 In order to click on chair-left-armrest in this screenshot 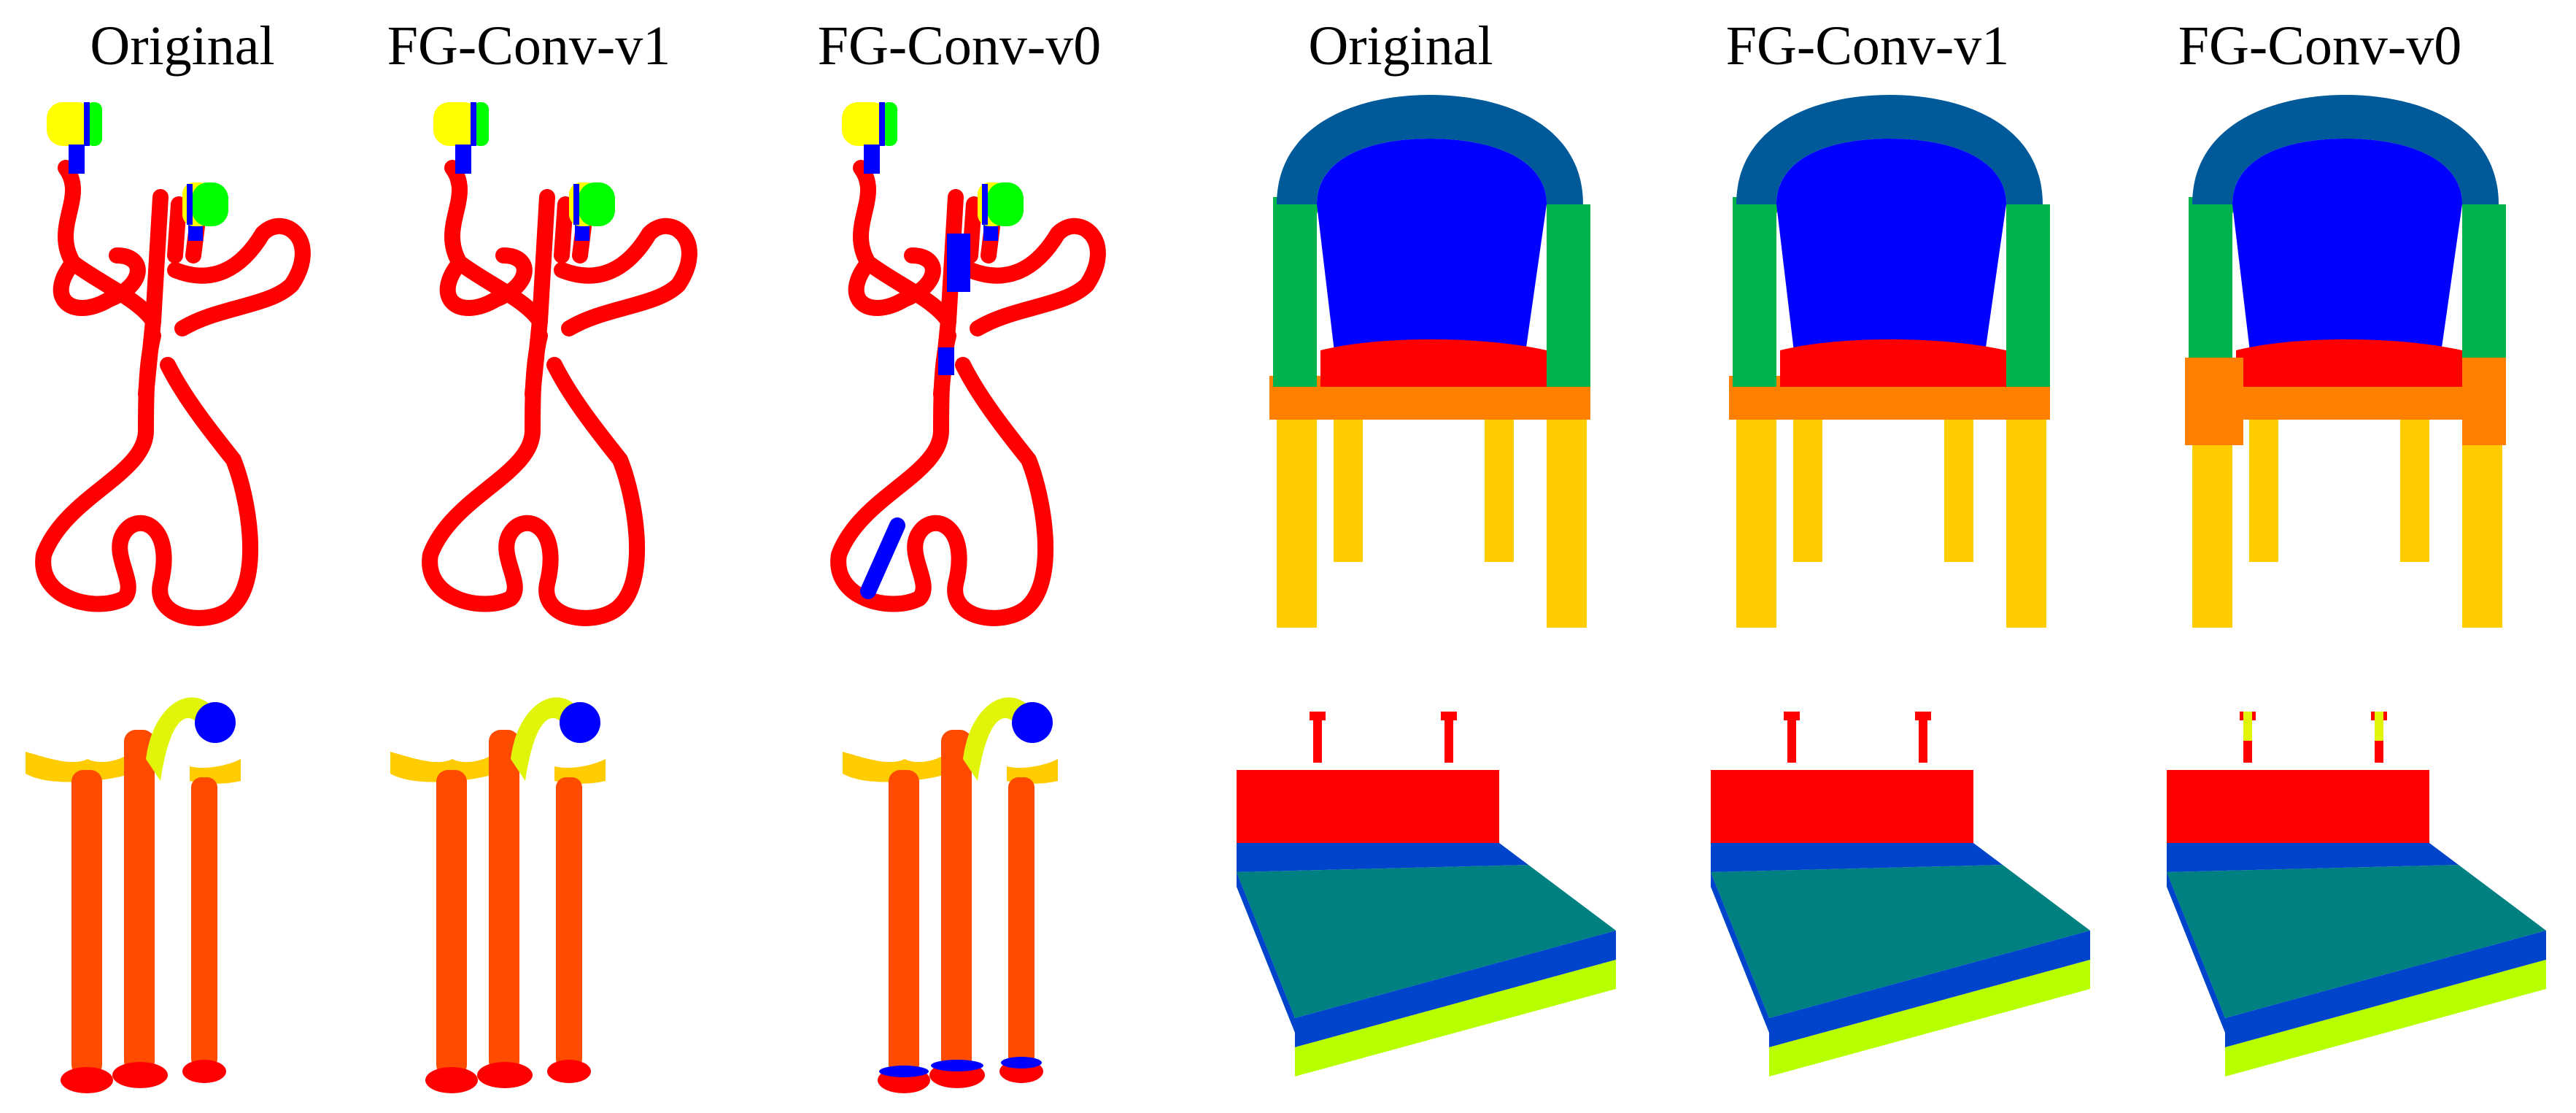, I will do `click(2210, 292)`.